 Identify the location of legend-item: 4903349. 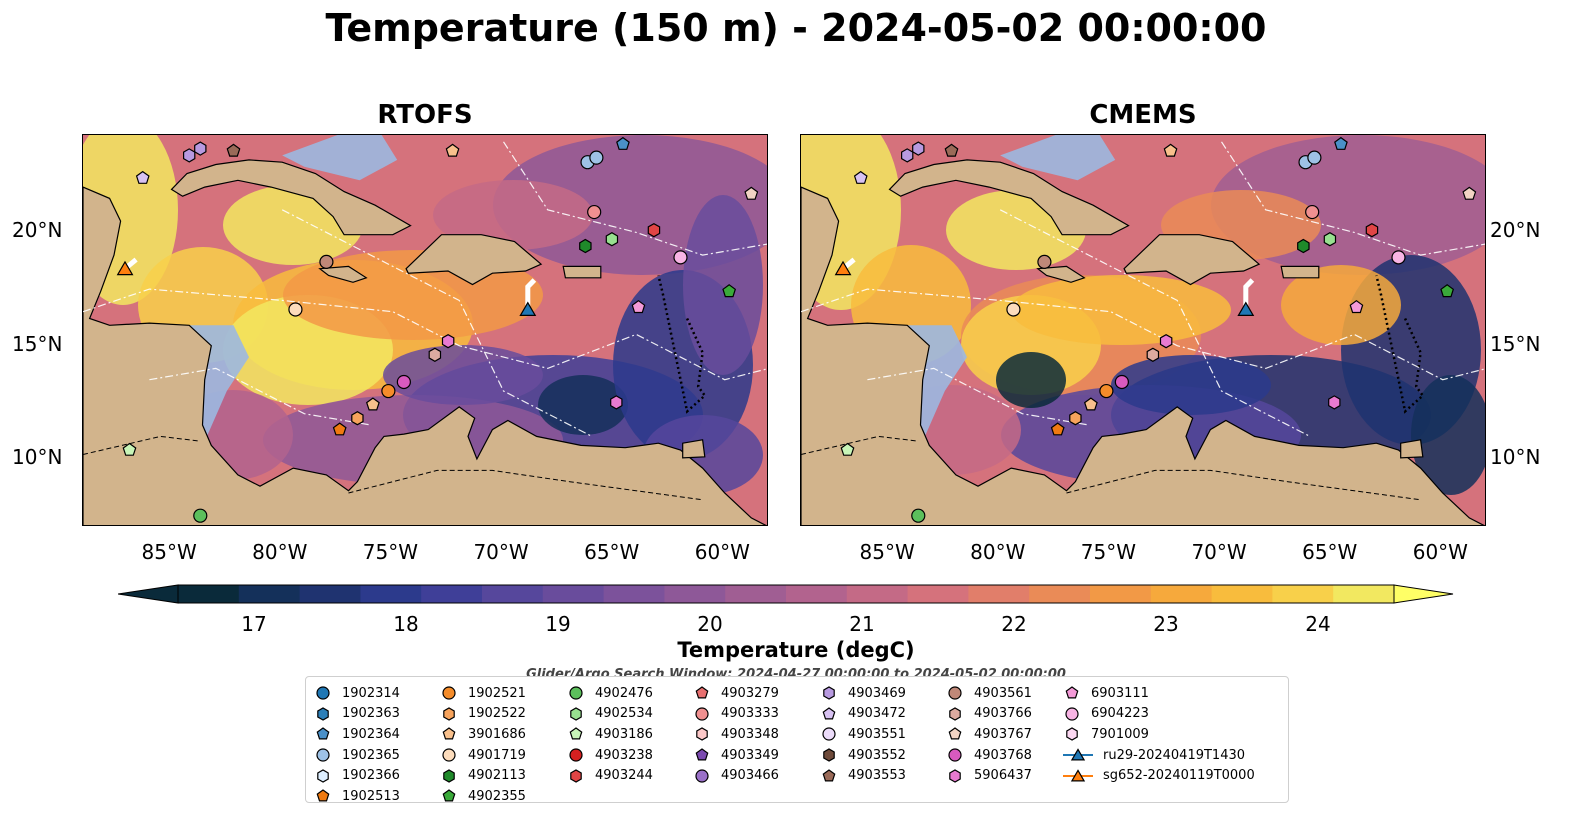
(736, 755).